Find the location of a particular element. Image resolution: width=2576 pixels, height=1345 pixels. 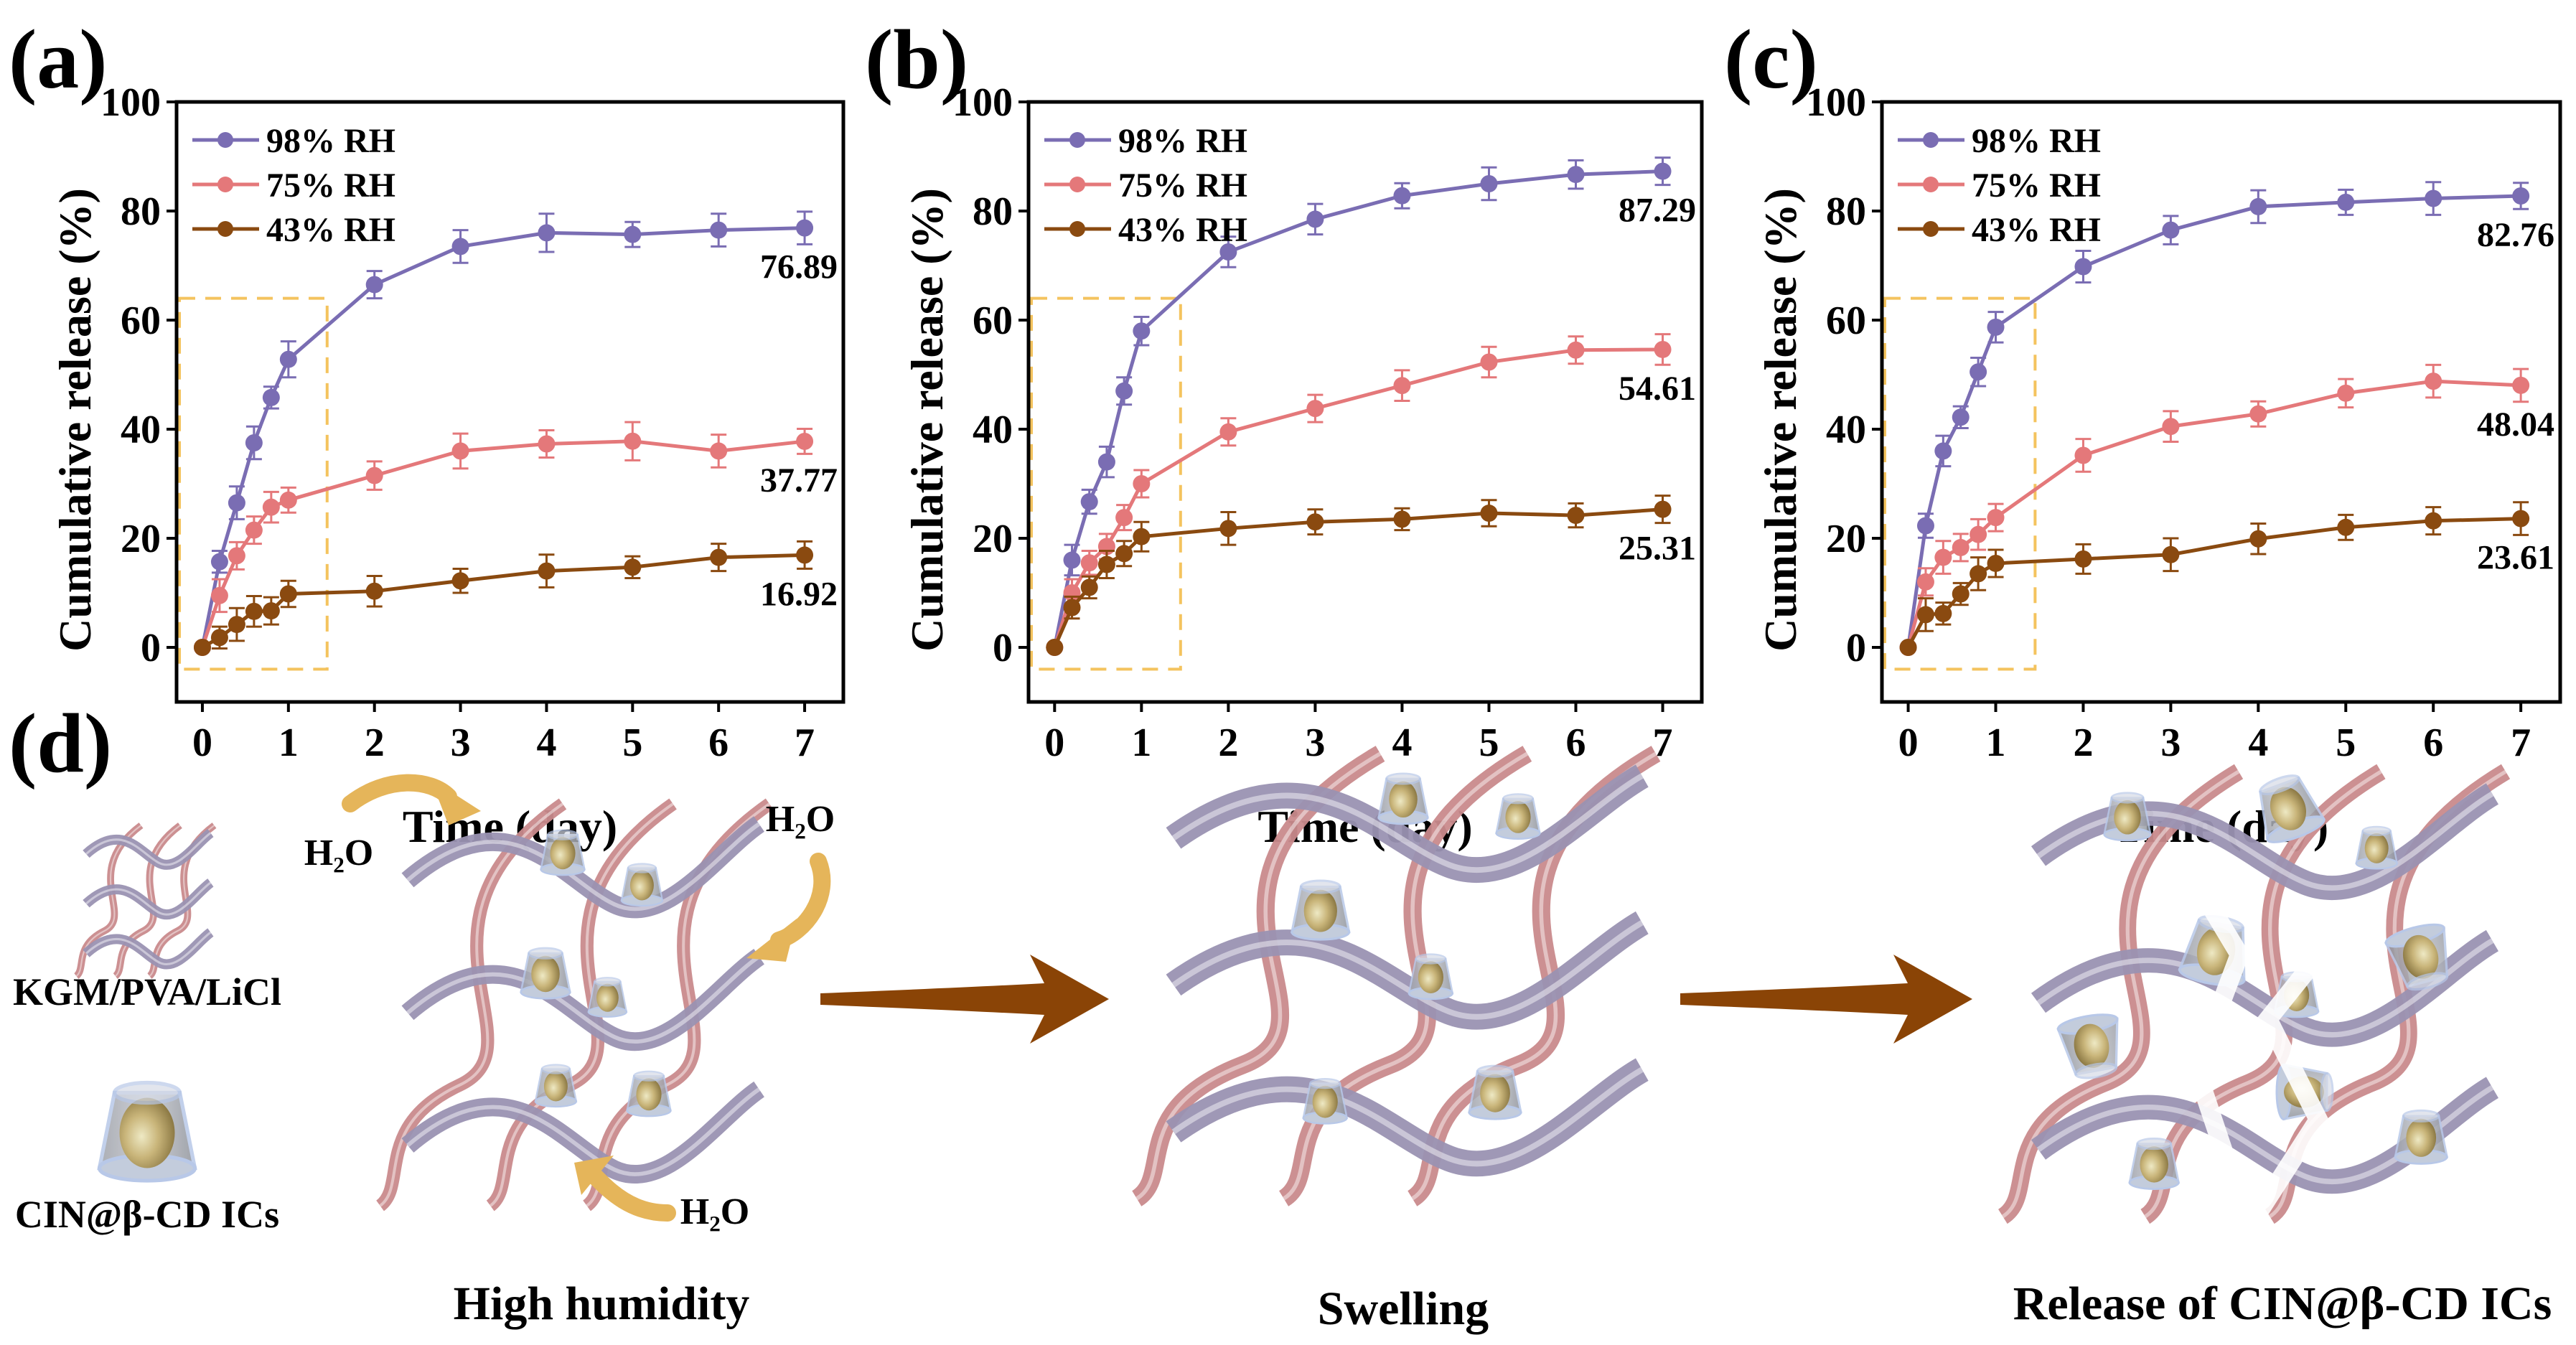

end-value-label: 25.31 is located at coordinates (1658, 549).